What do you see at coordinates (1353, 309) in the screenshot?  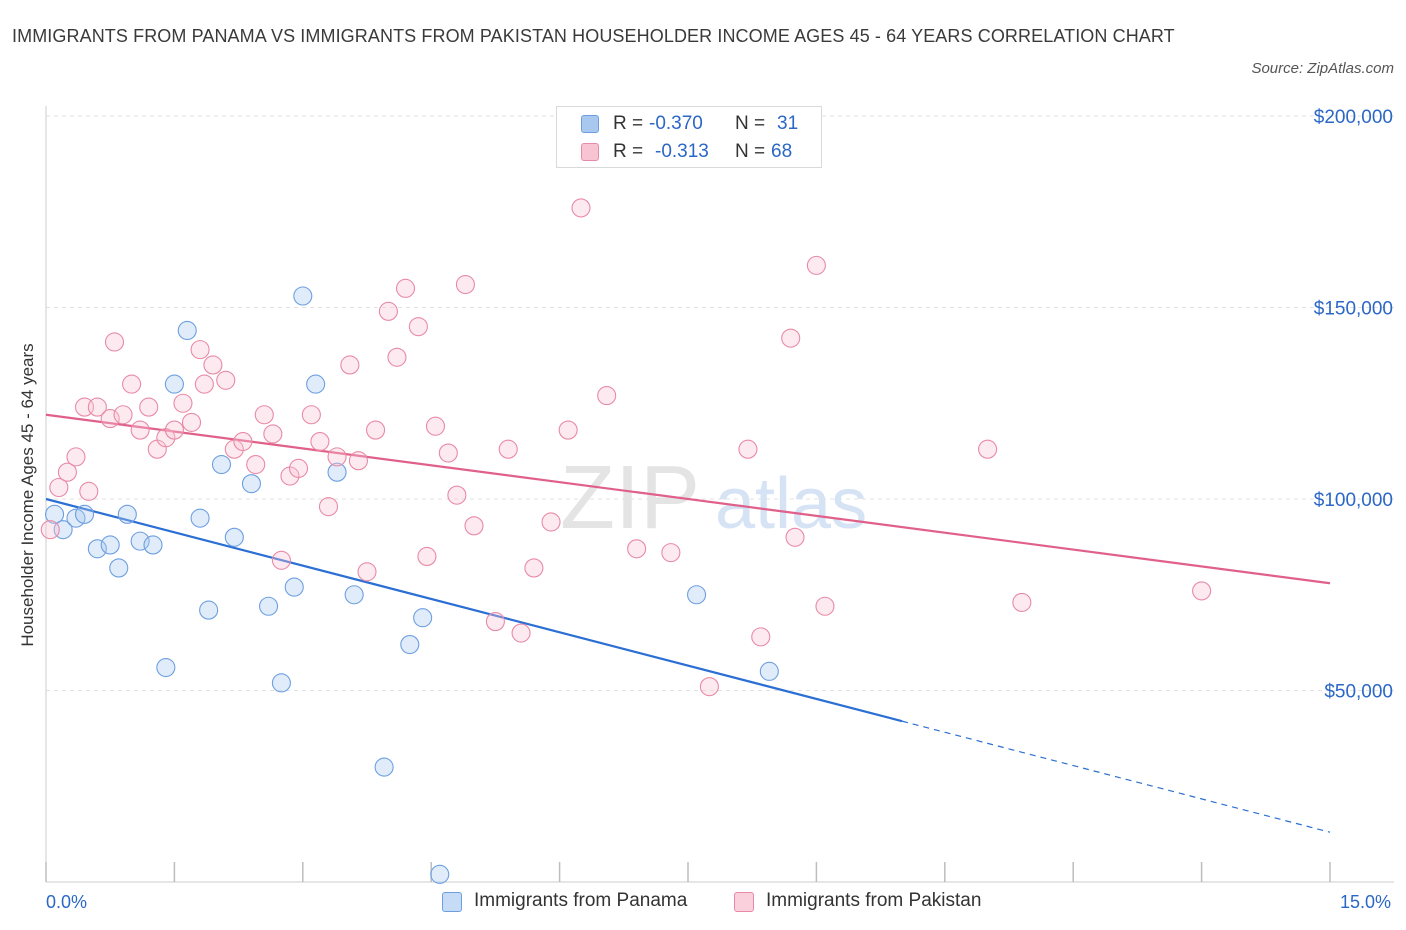 I see `y-tick-label: $150,000` at bounding box center [1353, 309].